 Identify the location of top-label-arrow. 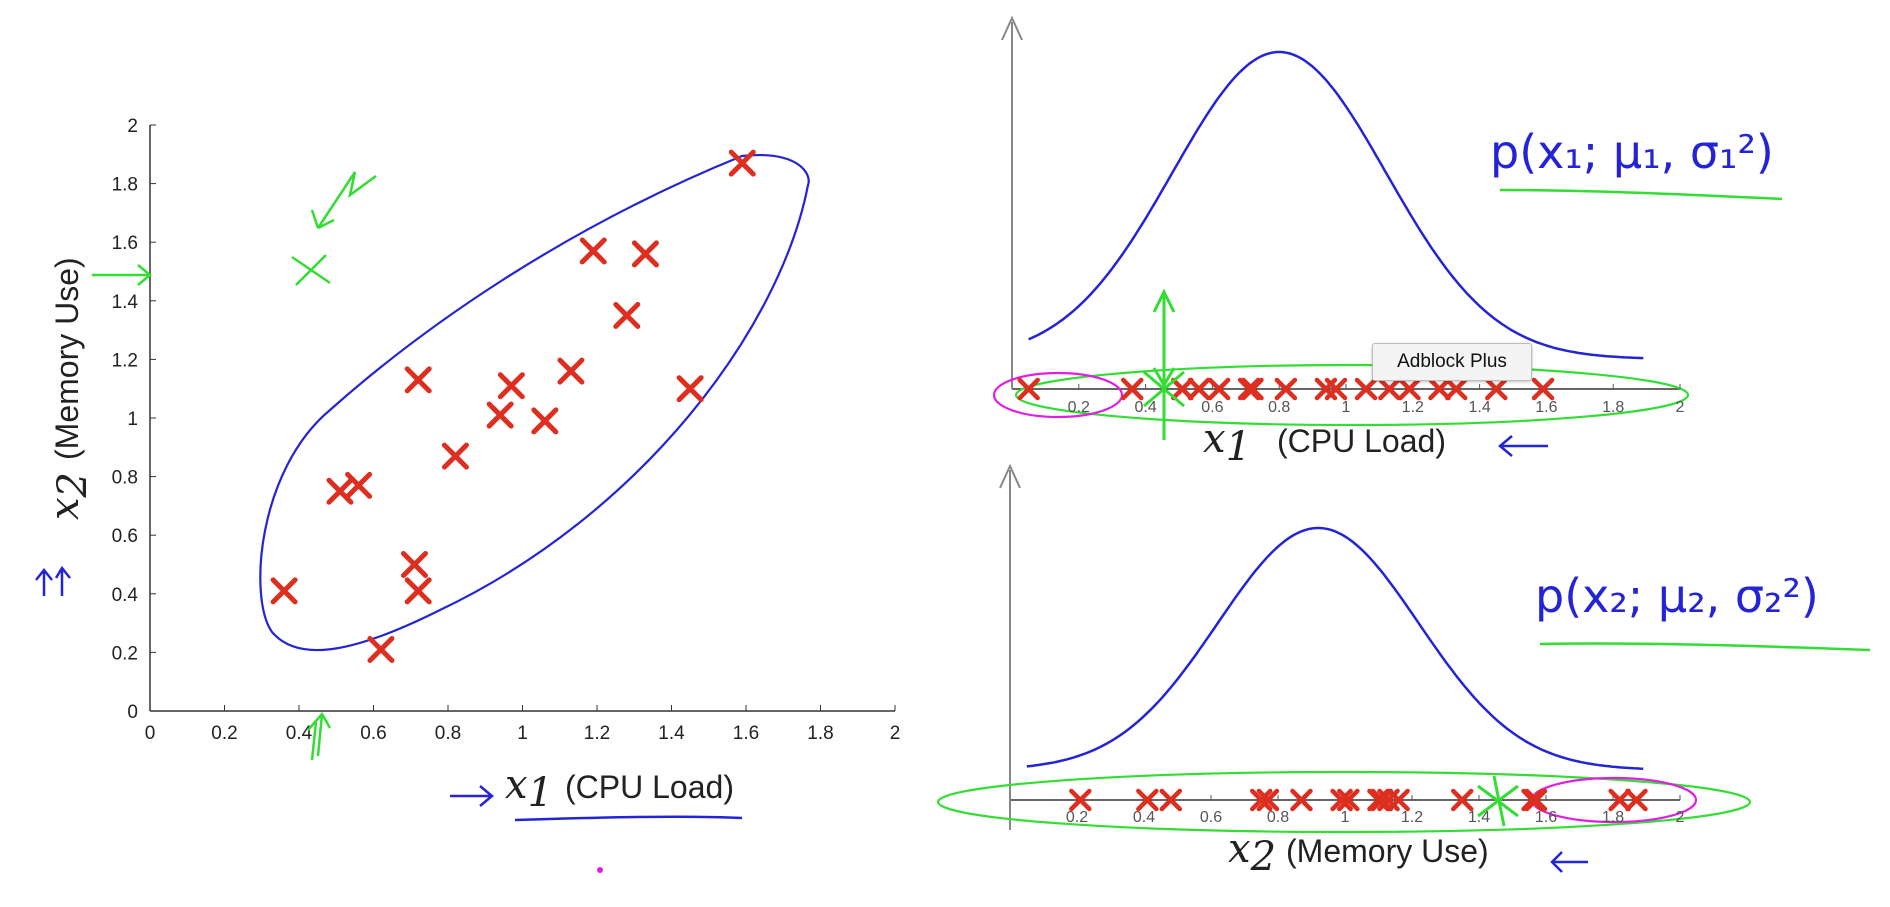
(1523, 446).